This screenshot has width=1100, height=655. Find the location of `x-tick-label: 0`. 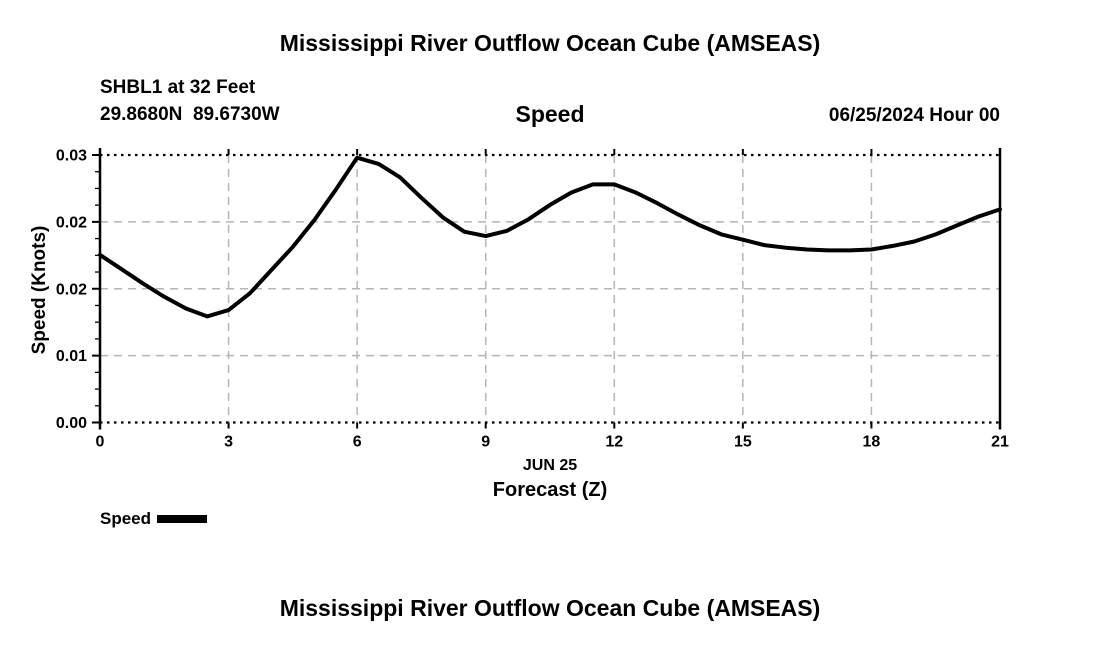

x-tick-label: 0 is located at coordinates (100, 442).